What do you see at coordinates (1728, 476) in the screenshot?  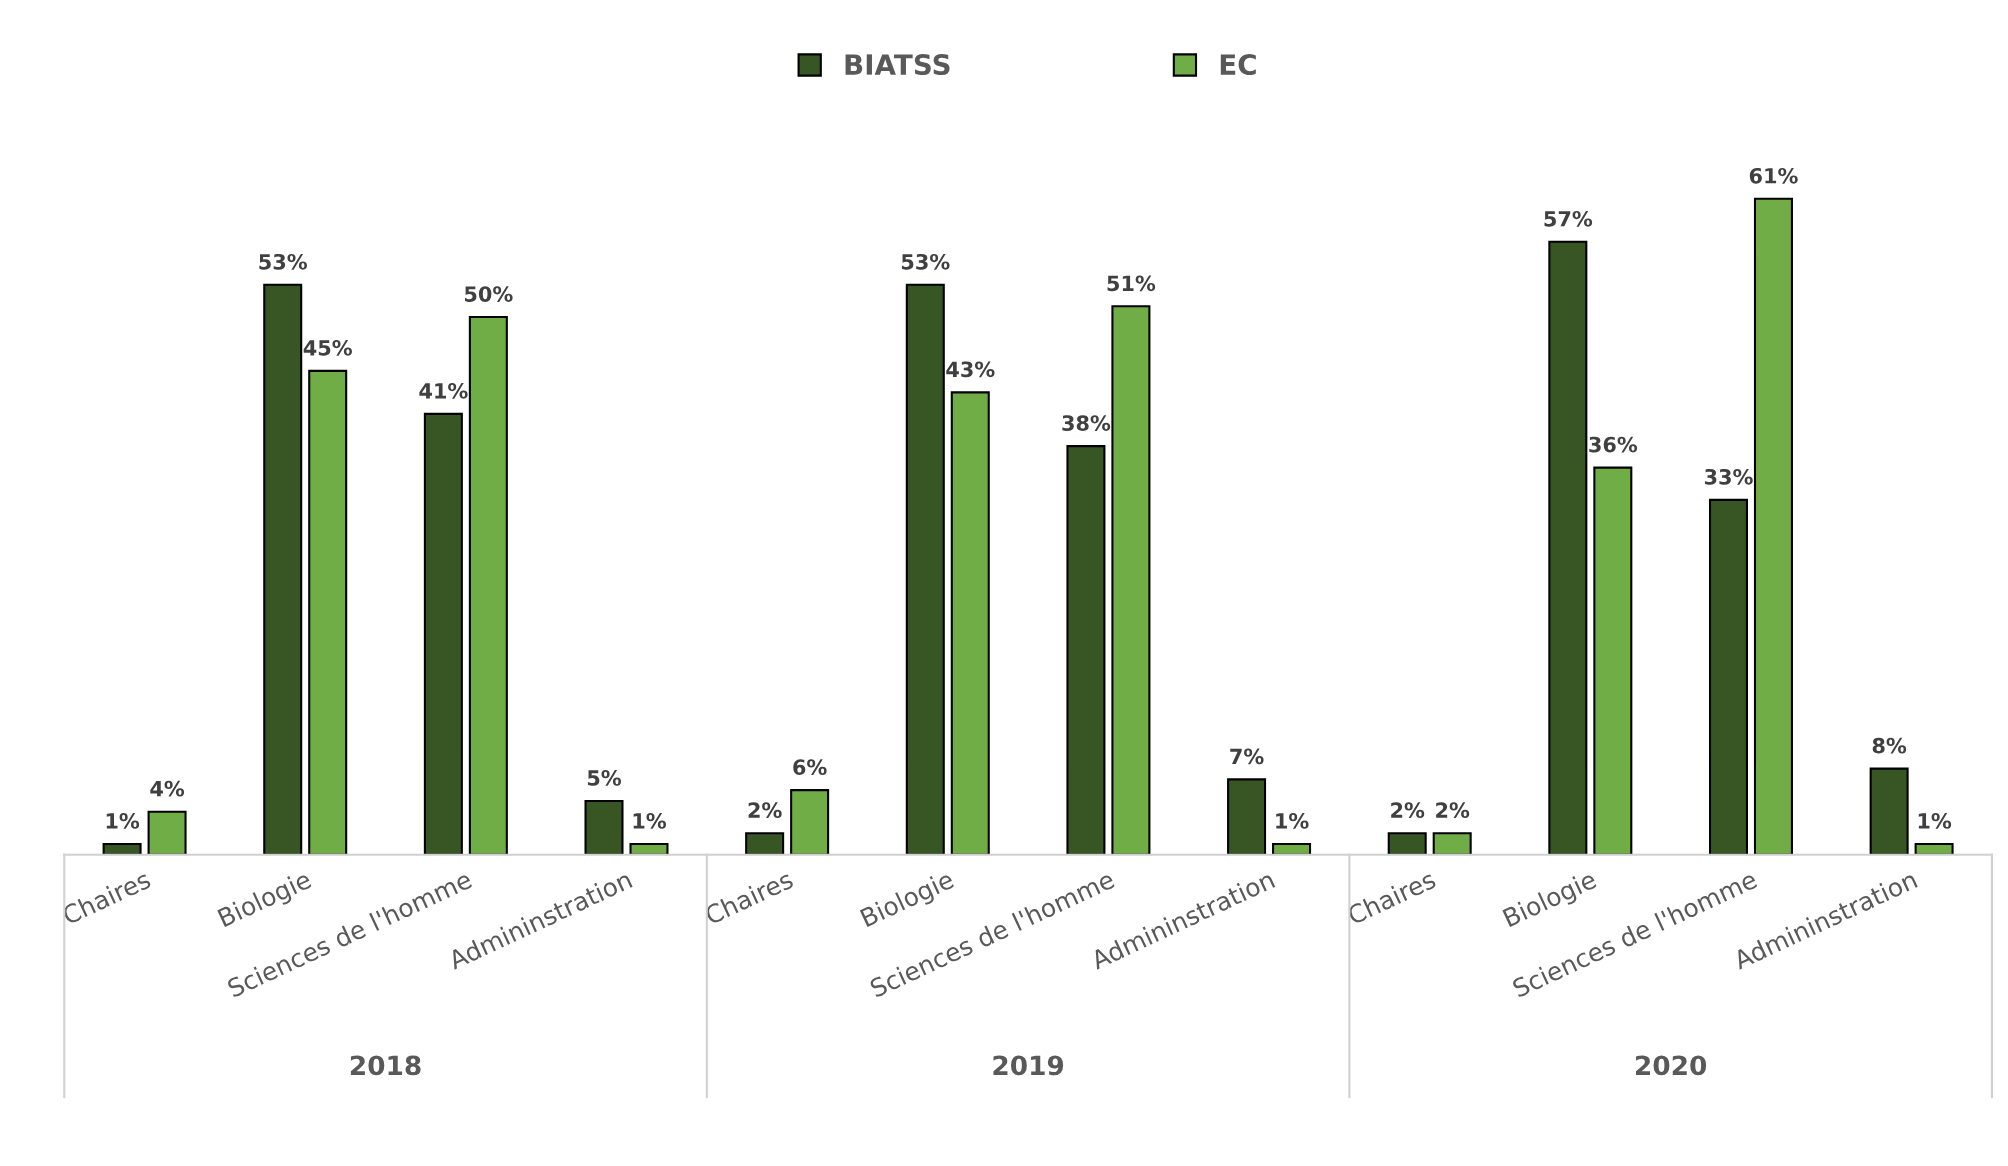 I see `data-label: 33%` at bounding box center [1728, 476].